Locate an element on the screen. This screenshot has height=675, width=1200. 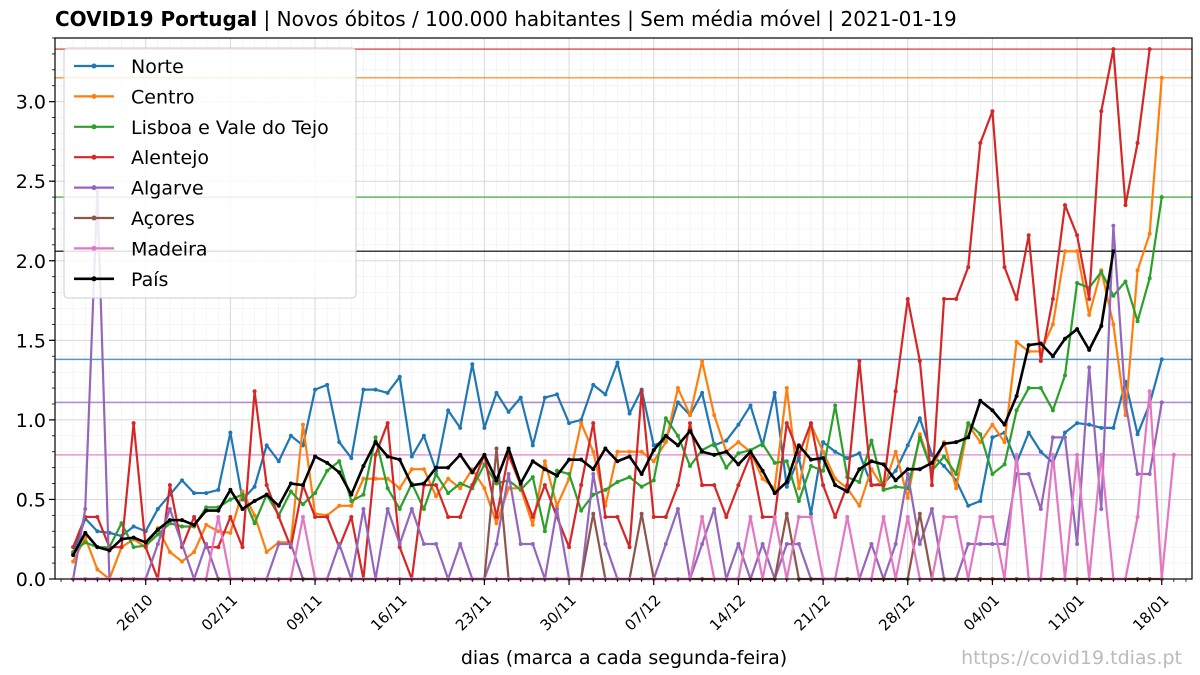
legend-item-pais: País is located at coordinates (121, 280).